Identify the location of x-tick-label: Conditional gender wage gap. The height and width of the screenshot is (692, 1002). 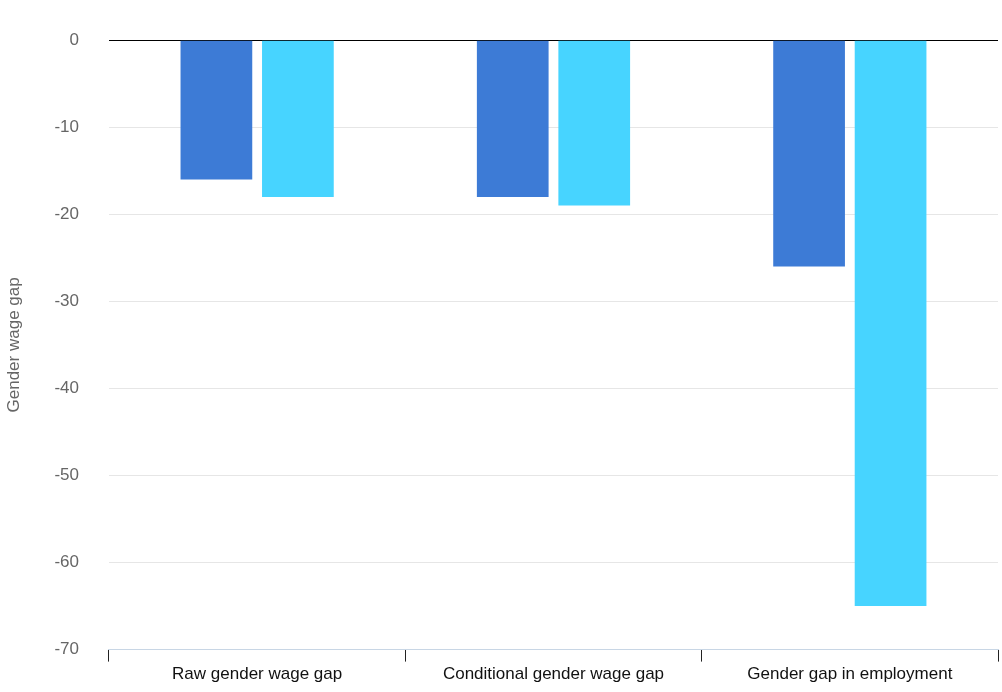
(553, 674).